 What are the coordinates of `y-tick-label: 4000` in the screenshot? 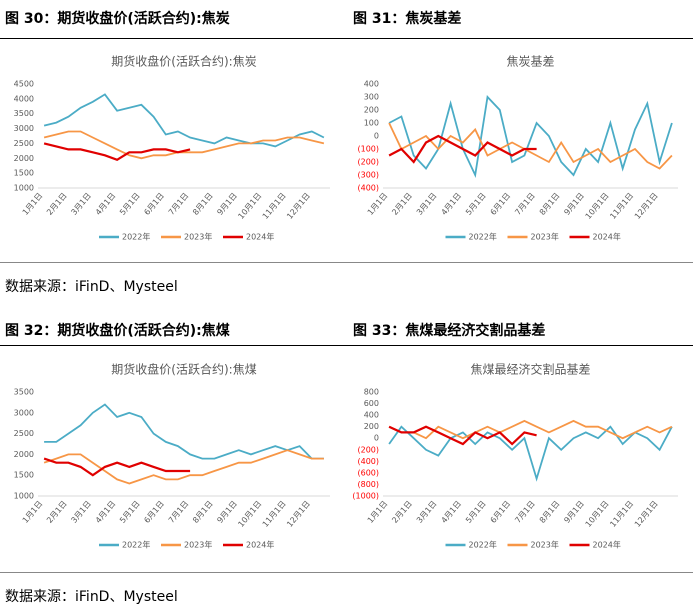 It's located at (24, 98).